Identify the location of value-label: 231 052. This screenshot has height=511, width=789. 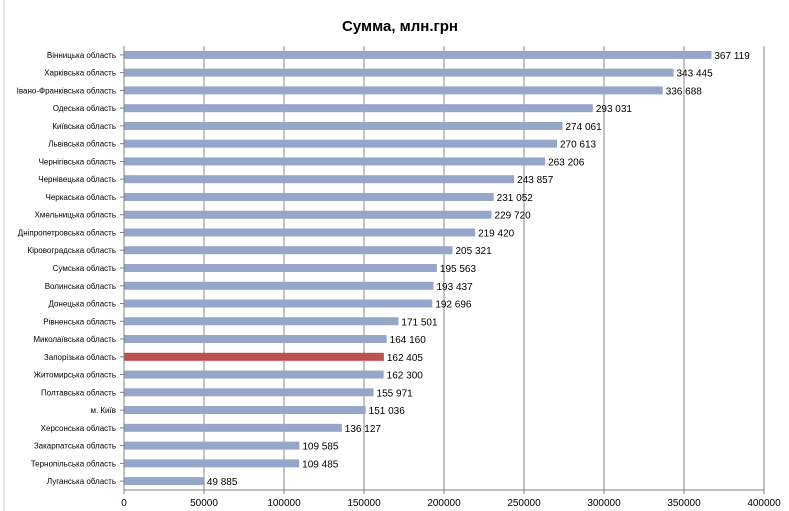
(515, 198).